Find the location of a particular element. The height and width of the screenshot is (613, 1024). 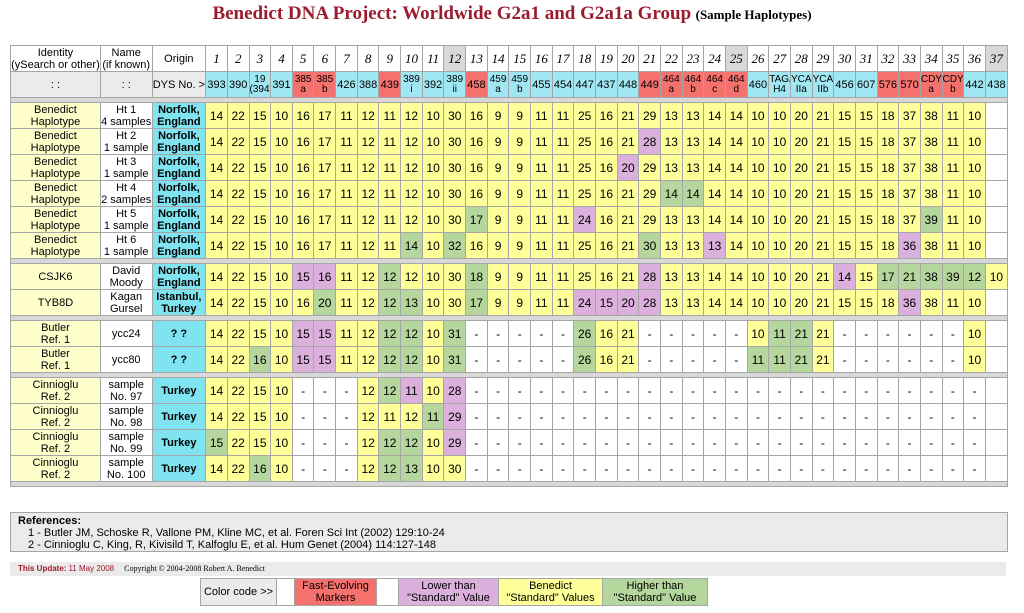

cell-text: 4 samples is located at coordinates (126, 121).